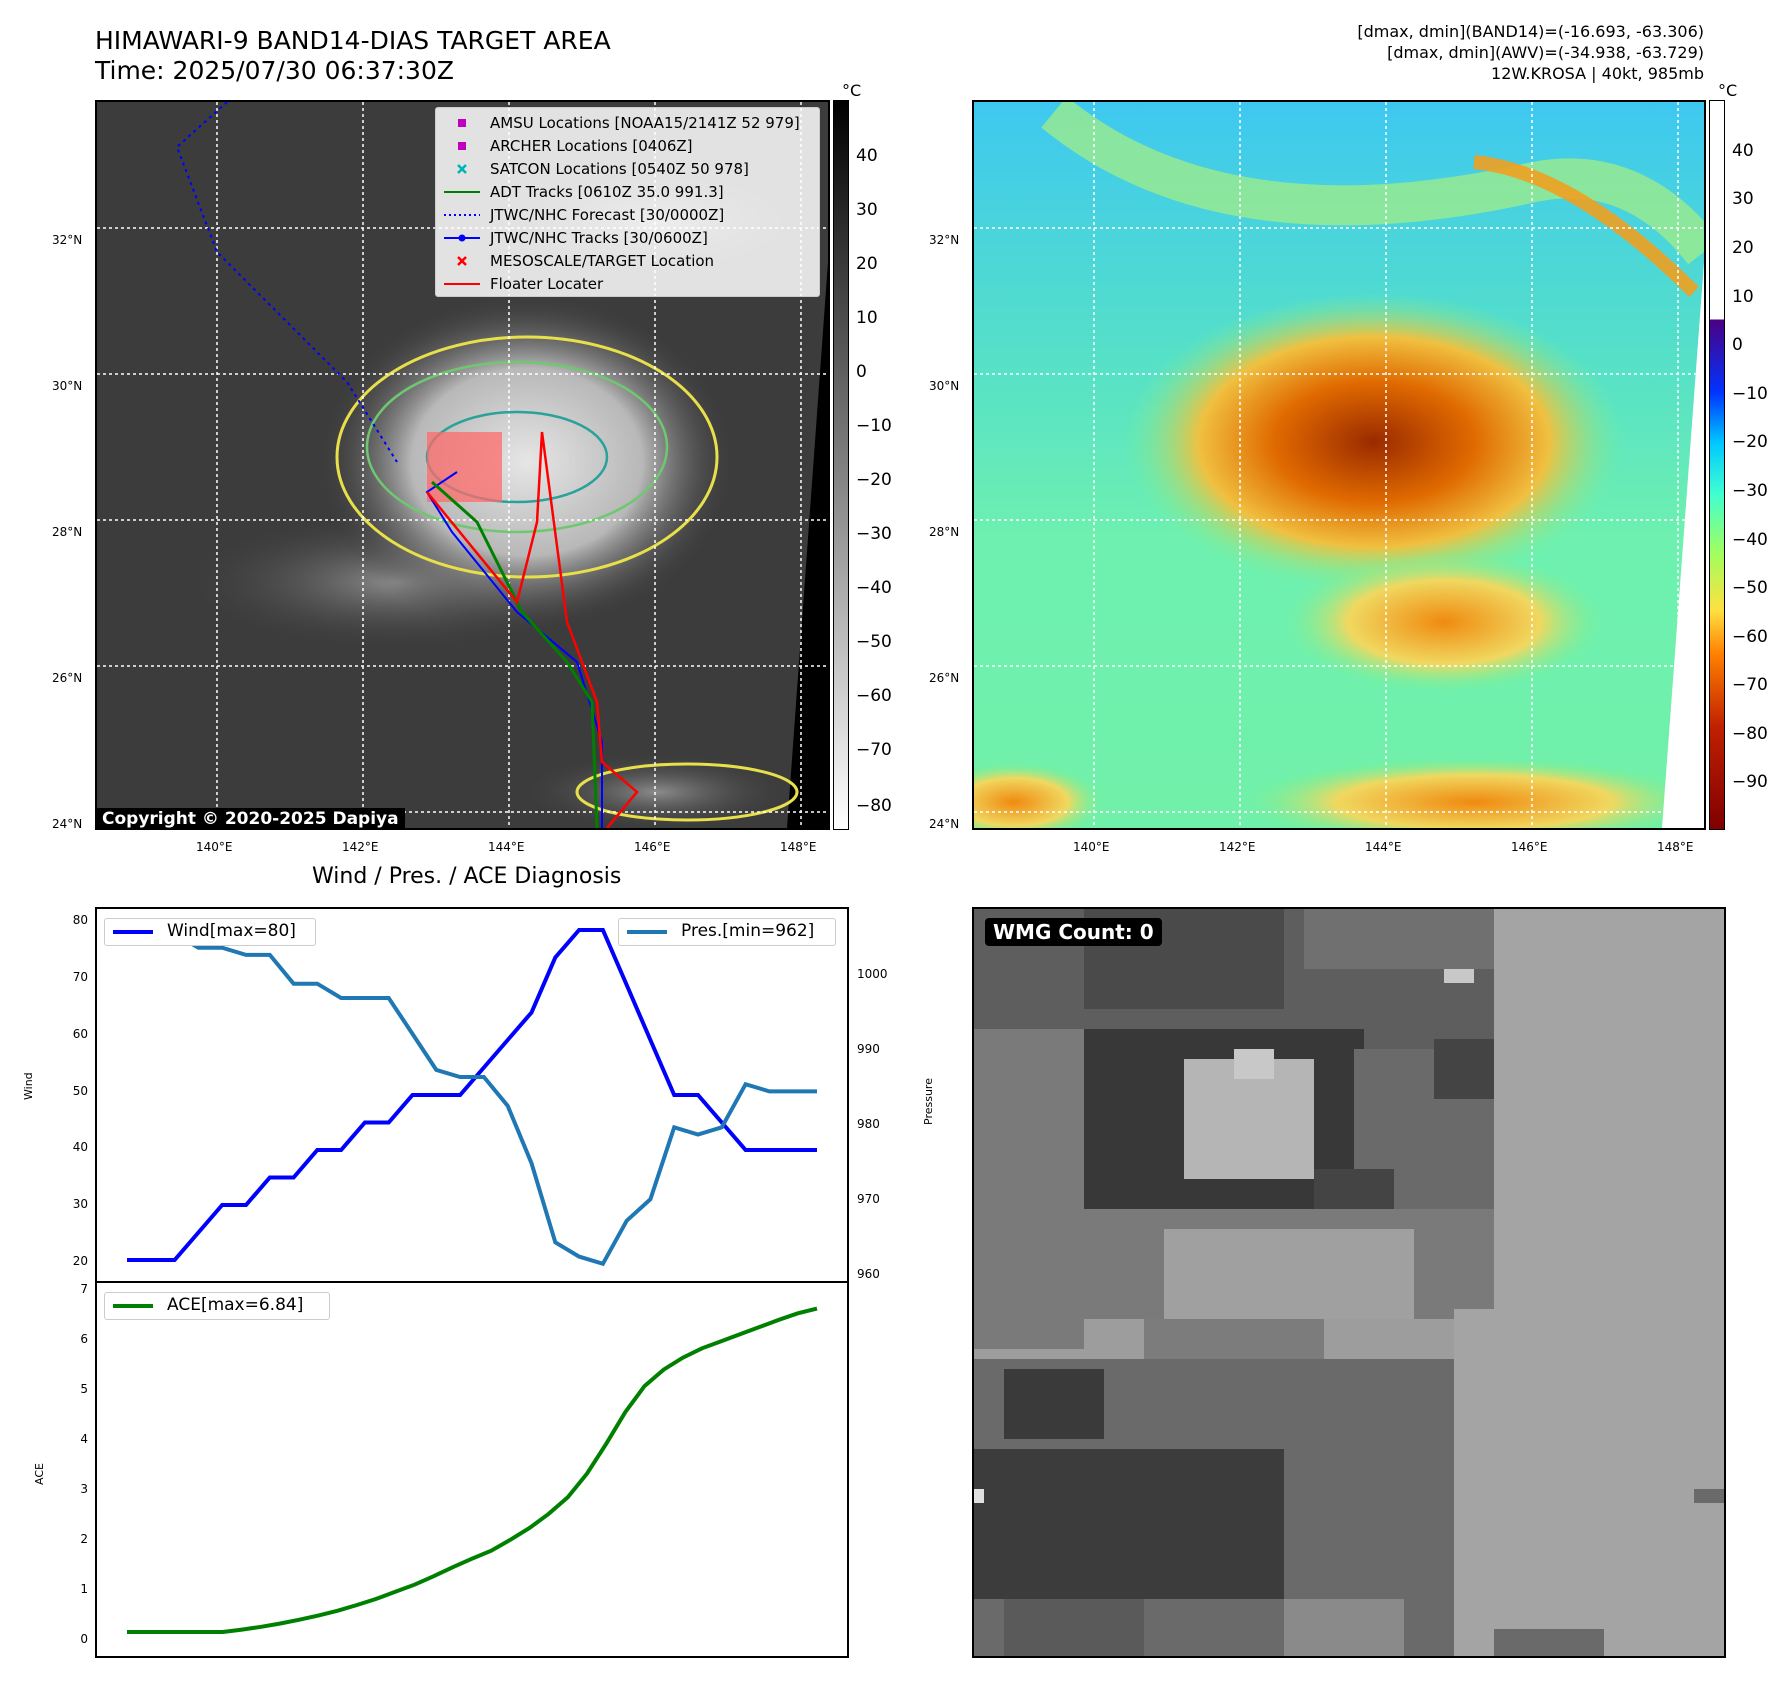 This screenshot has width=1788, height=1690. What do you see at coordinates (798, 847) in the screenshot?
I see `ir-lon-label: 148°E` at bounding box center [798, 847].